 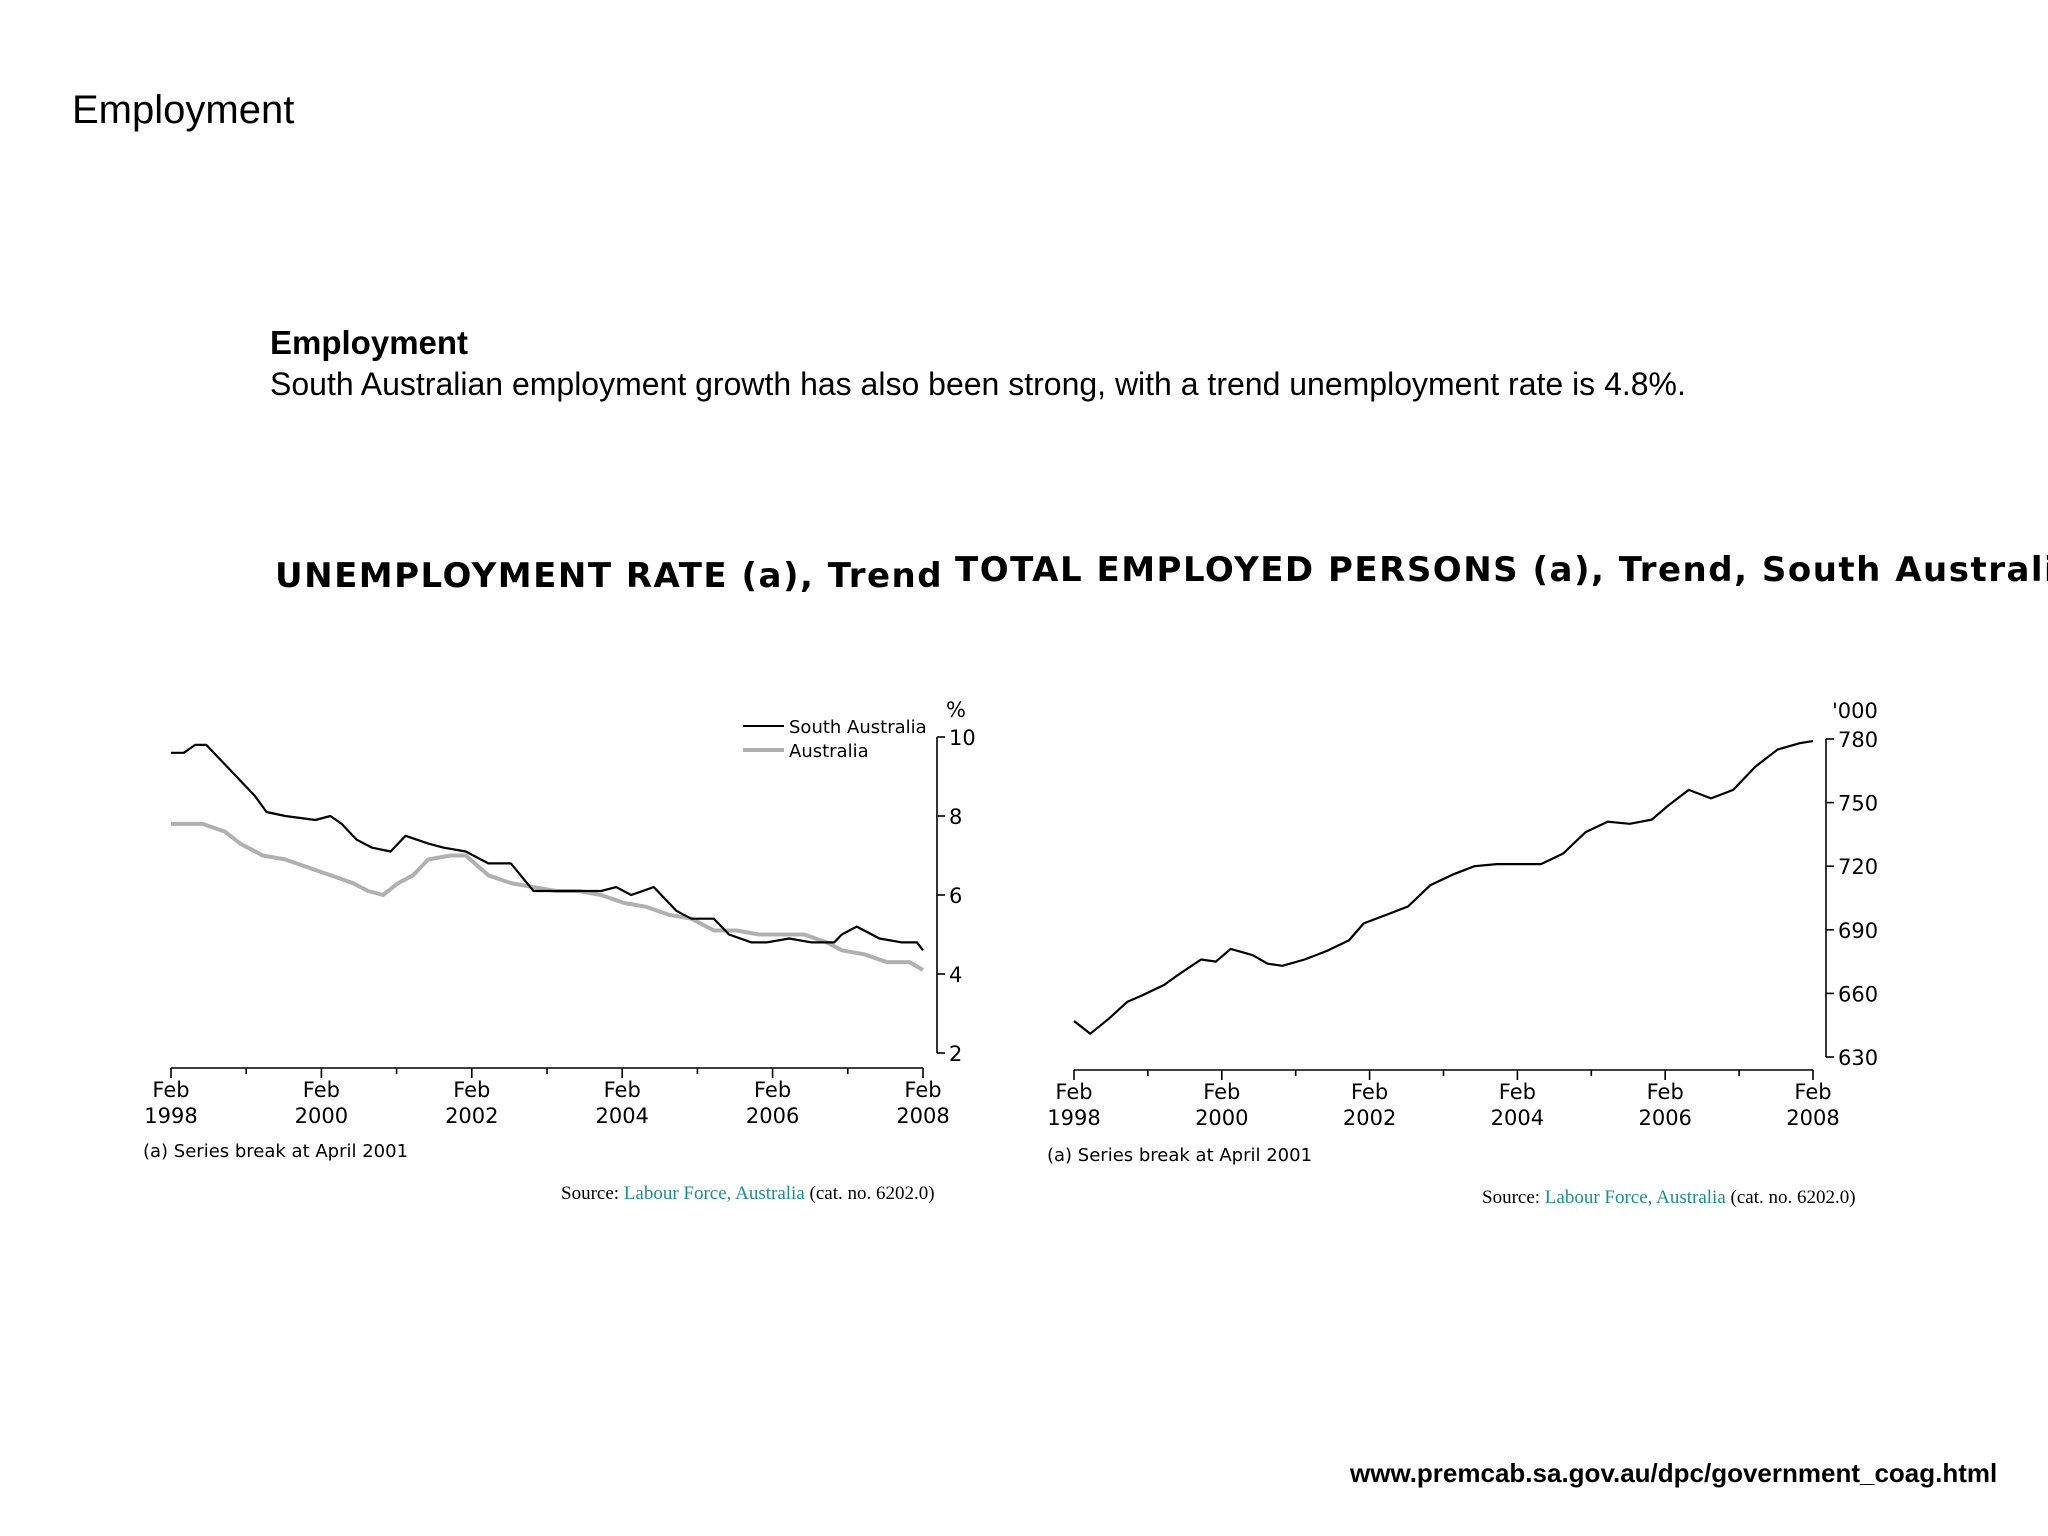 What do you see at coordinates (183, 110) in the screenshot?
I see `slide-title: Employment` at bounding box center [183, 110].